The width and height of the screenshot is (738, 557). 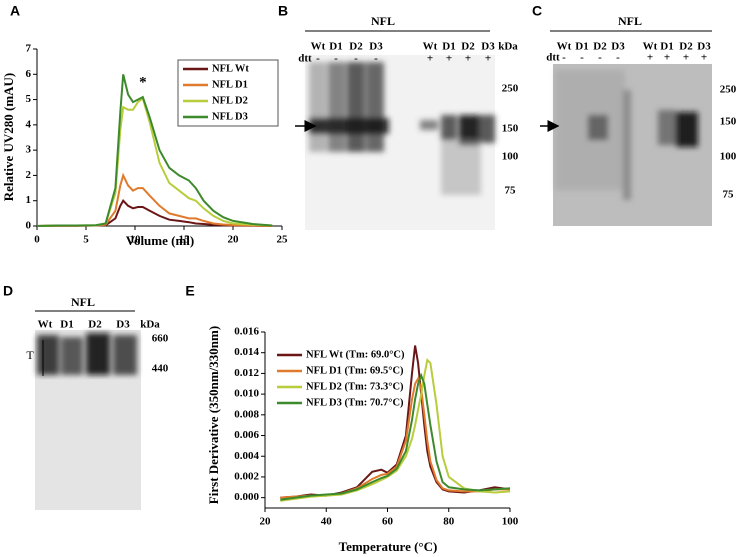 What do you see at coordinates (246, 373) in the screenshot?
I see `y-tick-label: 0.012` at bounding box center [246, 373].